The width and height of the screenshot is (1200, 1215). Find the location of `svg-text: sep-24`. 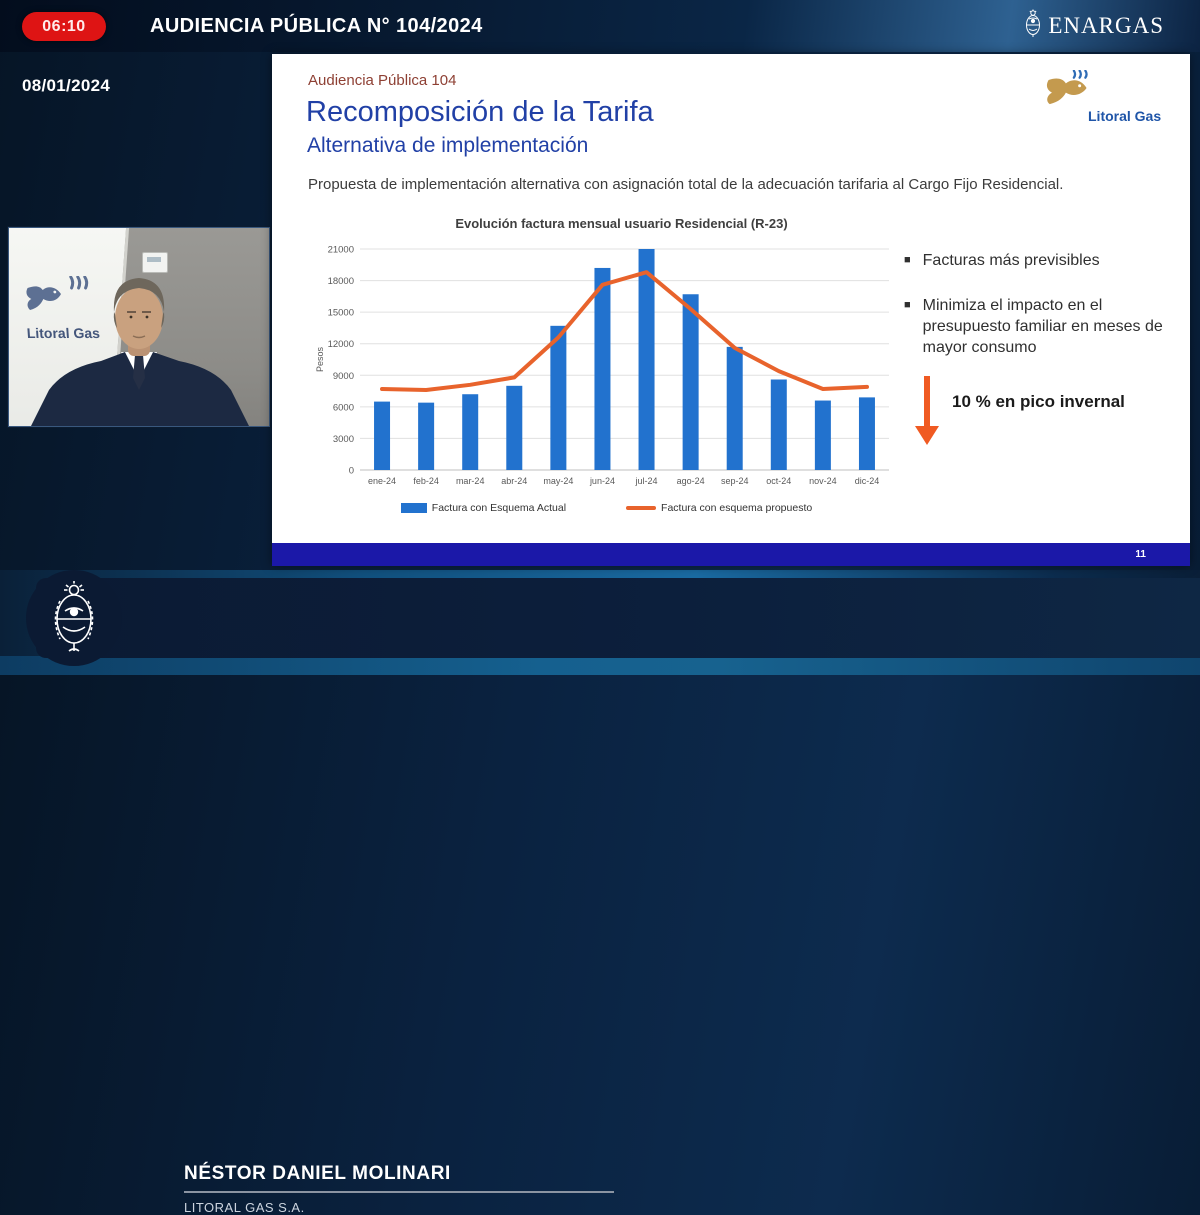

svg-text: sep-24 is located at coordinates (735, 481).